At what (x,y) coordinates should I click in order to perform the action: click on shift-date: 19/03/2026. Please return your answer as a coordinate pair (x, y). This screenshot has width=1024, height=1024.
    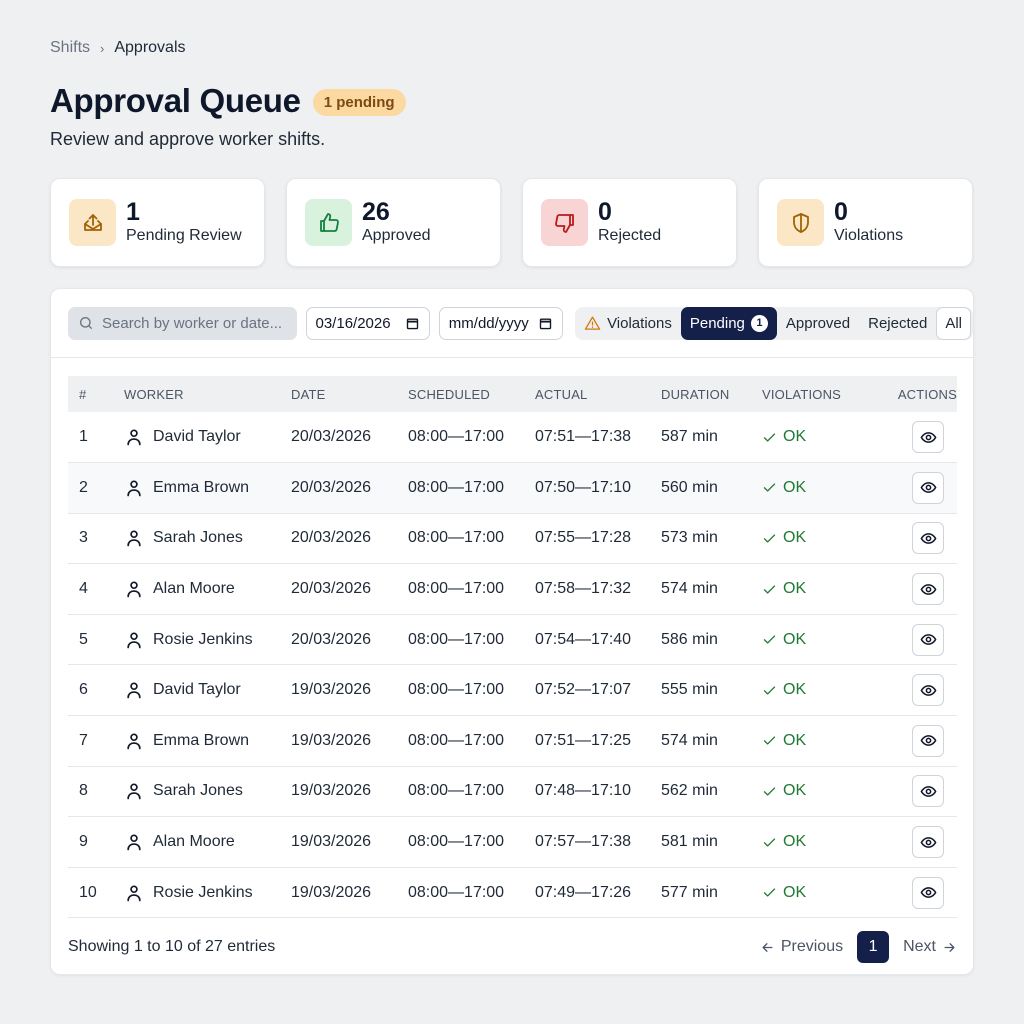
    Looking at the image, I should click on (349, 792).